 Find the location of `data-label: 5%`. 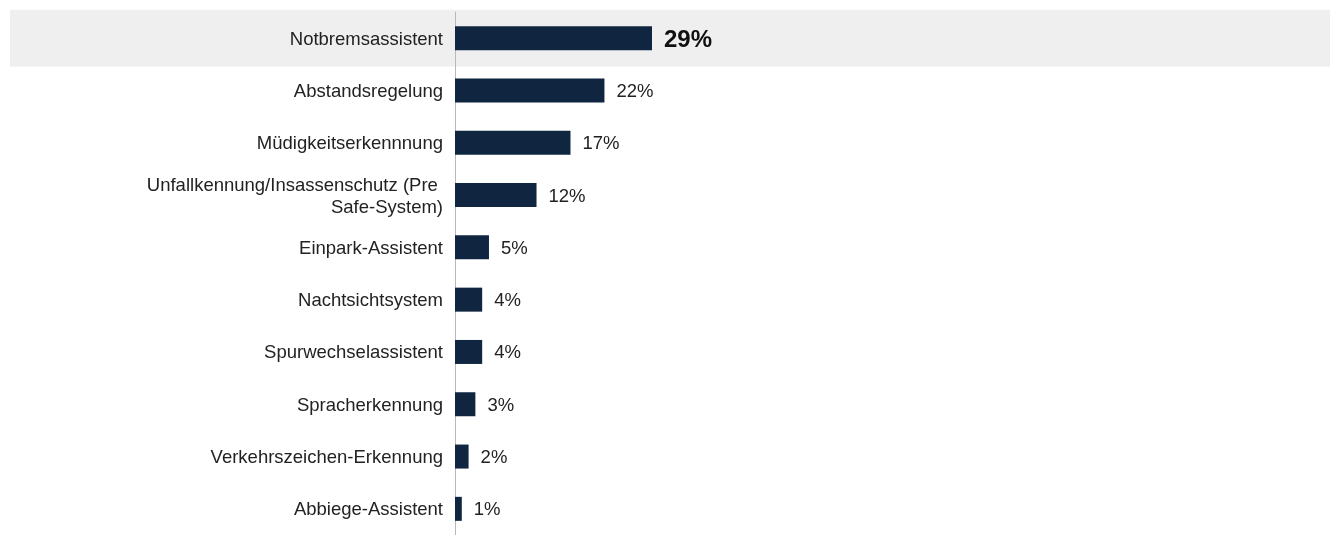

data-label: 5% is located at coordinates (514, 247).